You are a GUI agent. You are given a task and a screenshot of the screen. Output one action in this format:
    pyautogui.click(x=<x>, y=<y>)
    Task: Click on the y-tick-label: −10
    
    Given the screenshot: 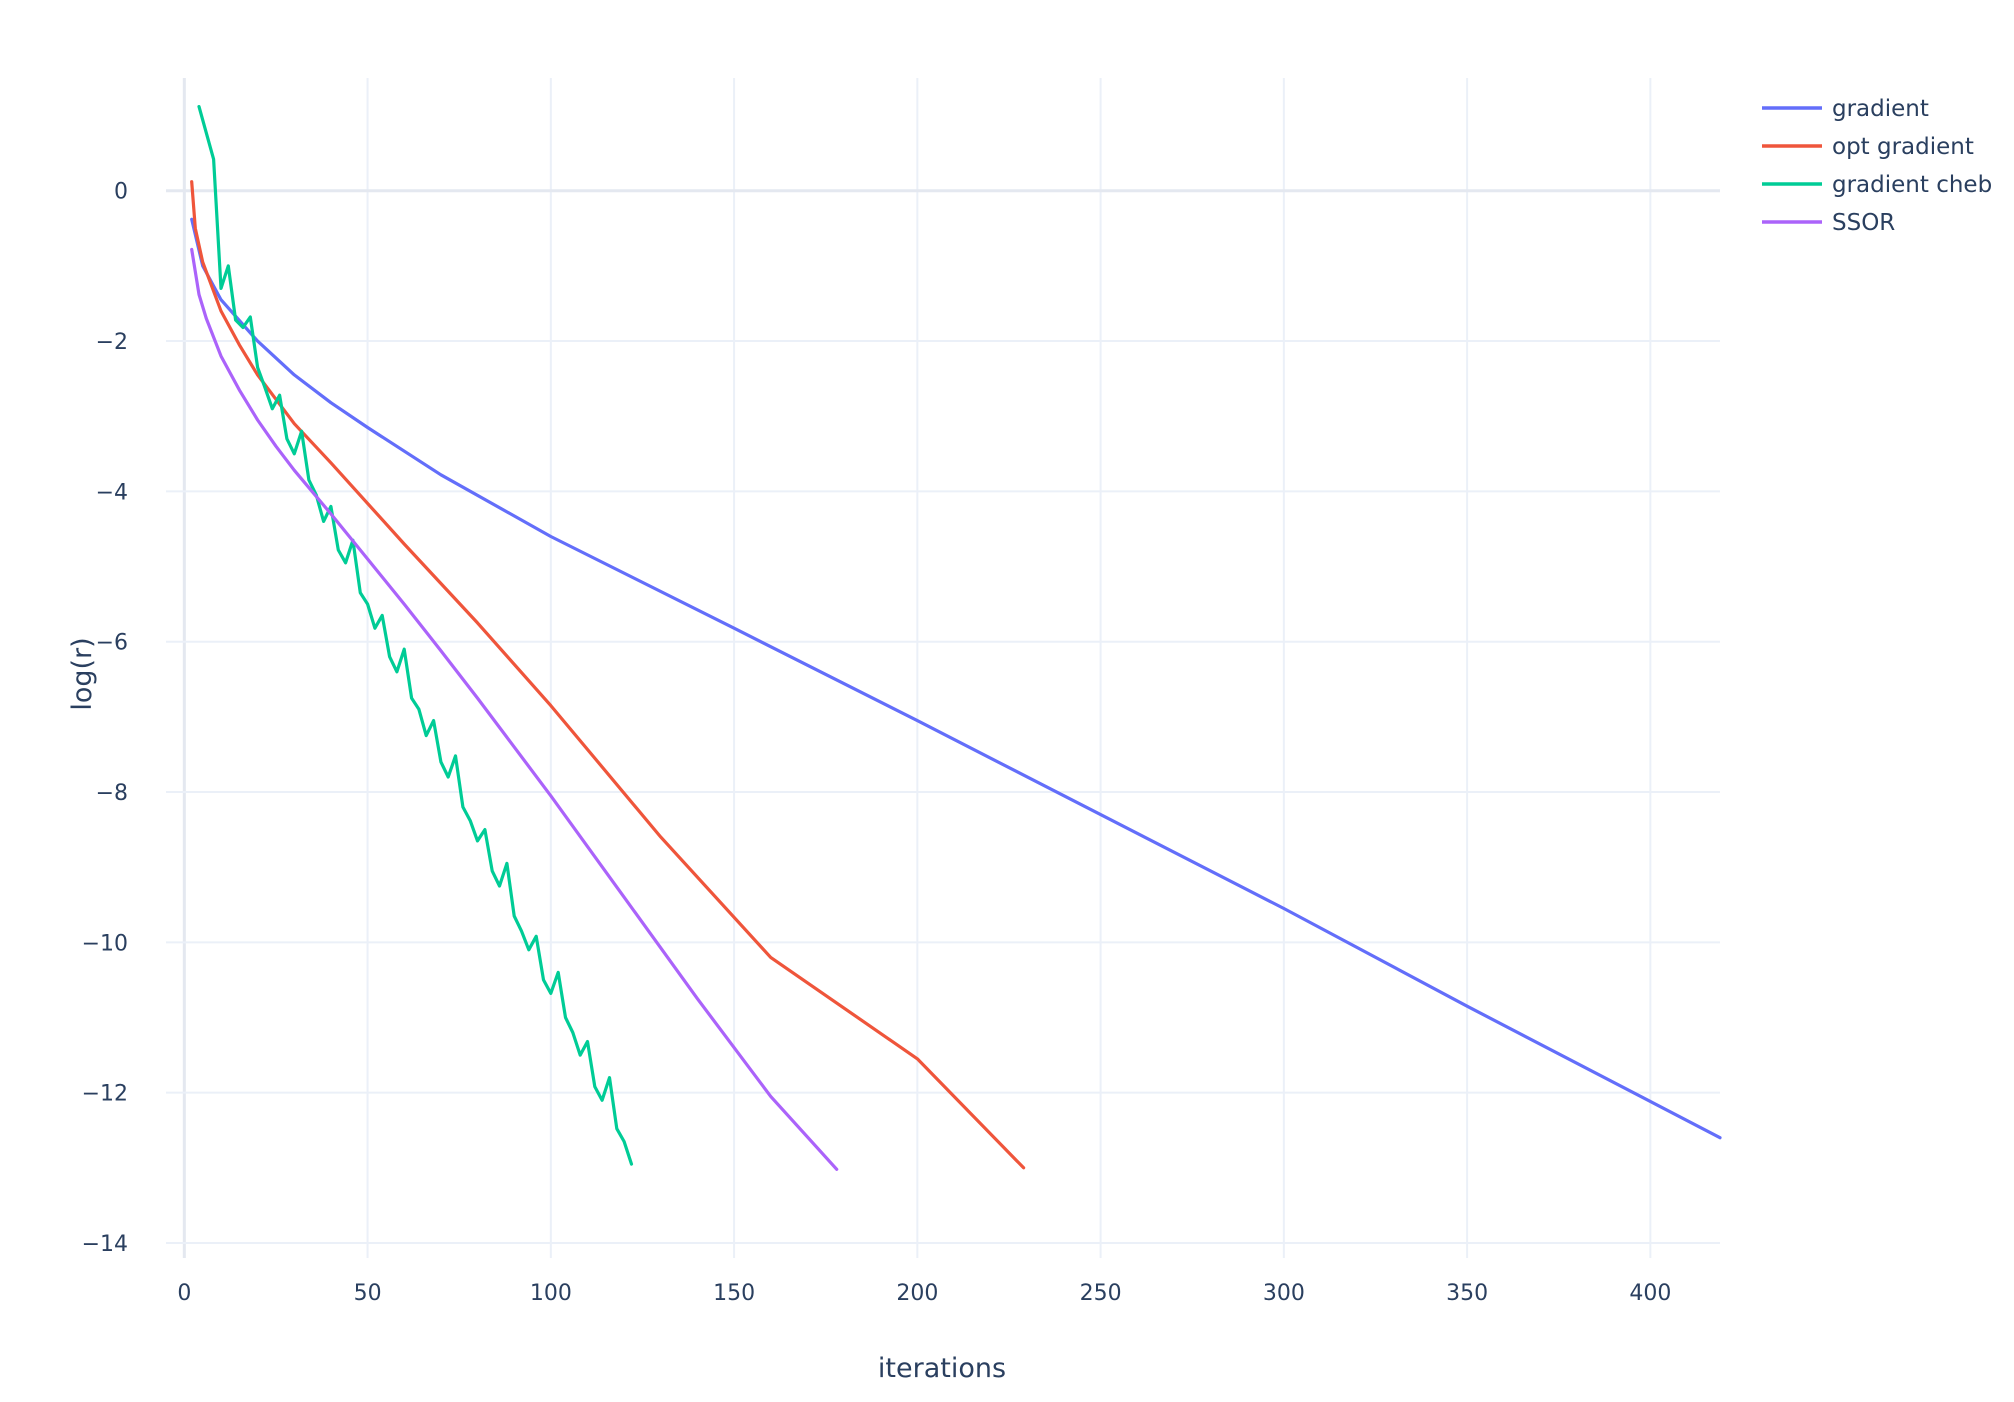 What is the action you would take?
    pyautogui.click(x=105, y=943)
    